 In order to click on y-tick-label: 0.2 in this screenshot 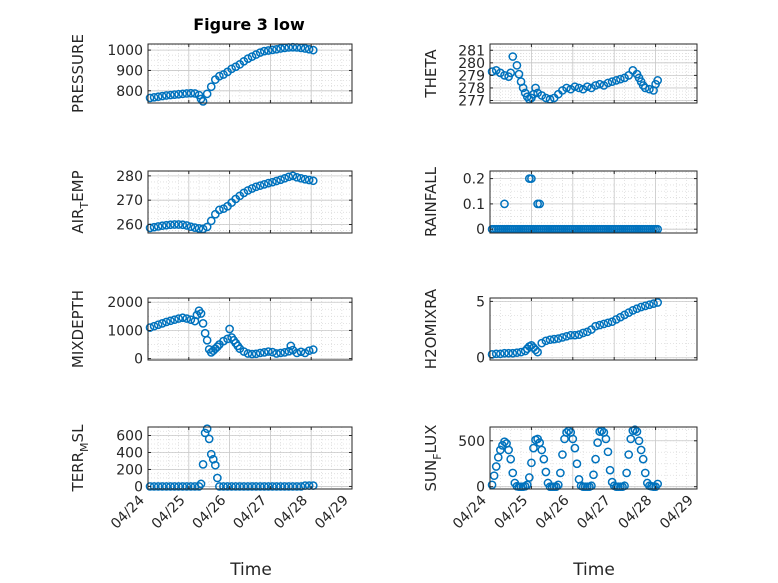, I will do `click(474, 180)`.